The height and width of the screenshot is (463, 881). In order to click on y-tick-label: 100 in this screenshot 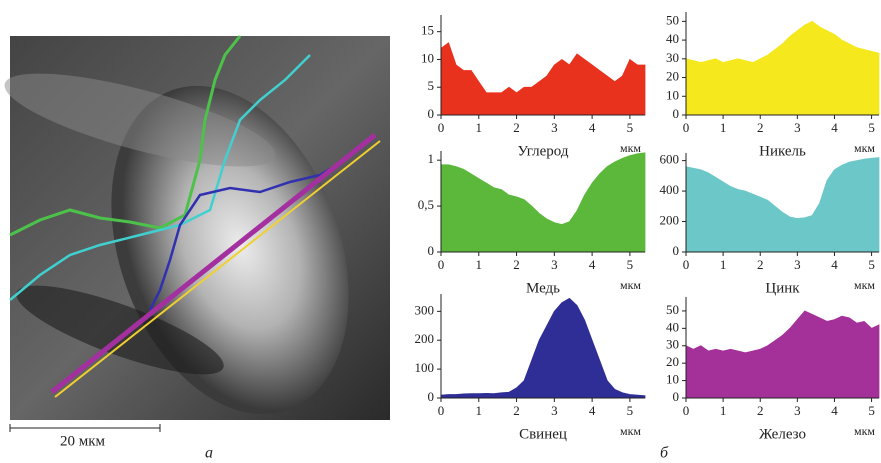, I will do `click(425, 367)`.